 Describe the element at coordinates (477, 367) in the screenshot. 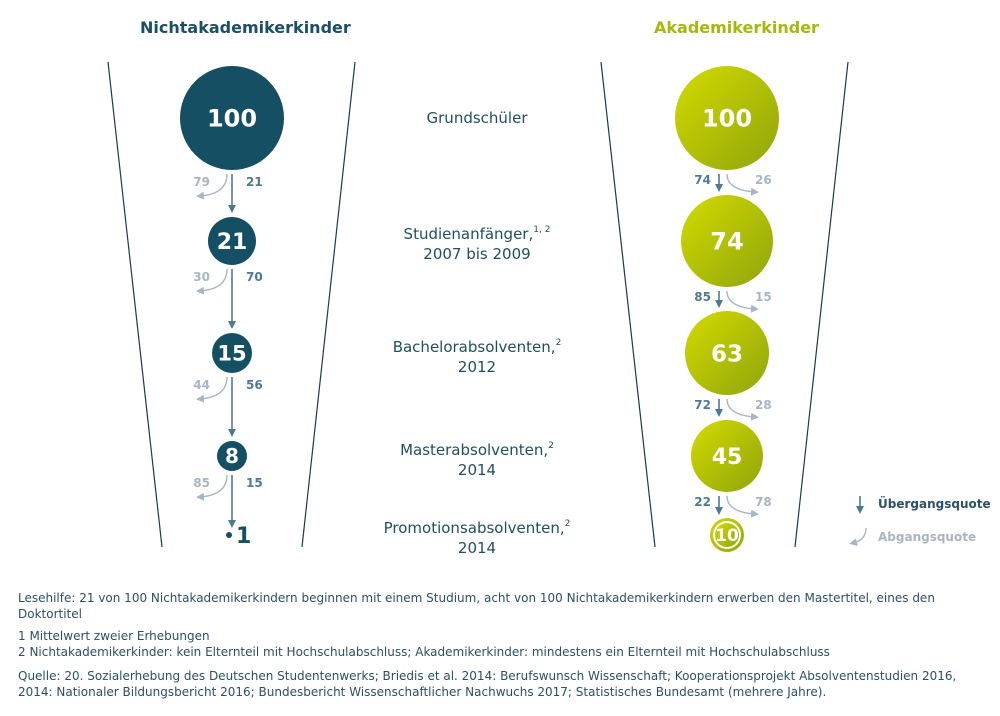

I see `stage-year: 2012` at that location.